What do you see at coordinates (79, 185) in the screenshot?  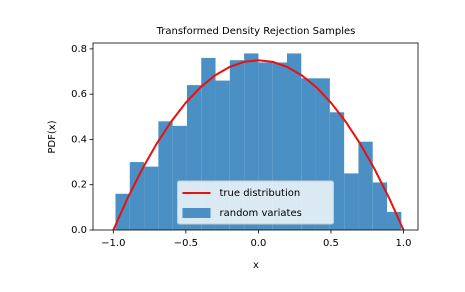 I see `y-tick-label: 0.2` at bounding box center [79, 185].